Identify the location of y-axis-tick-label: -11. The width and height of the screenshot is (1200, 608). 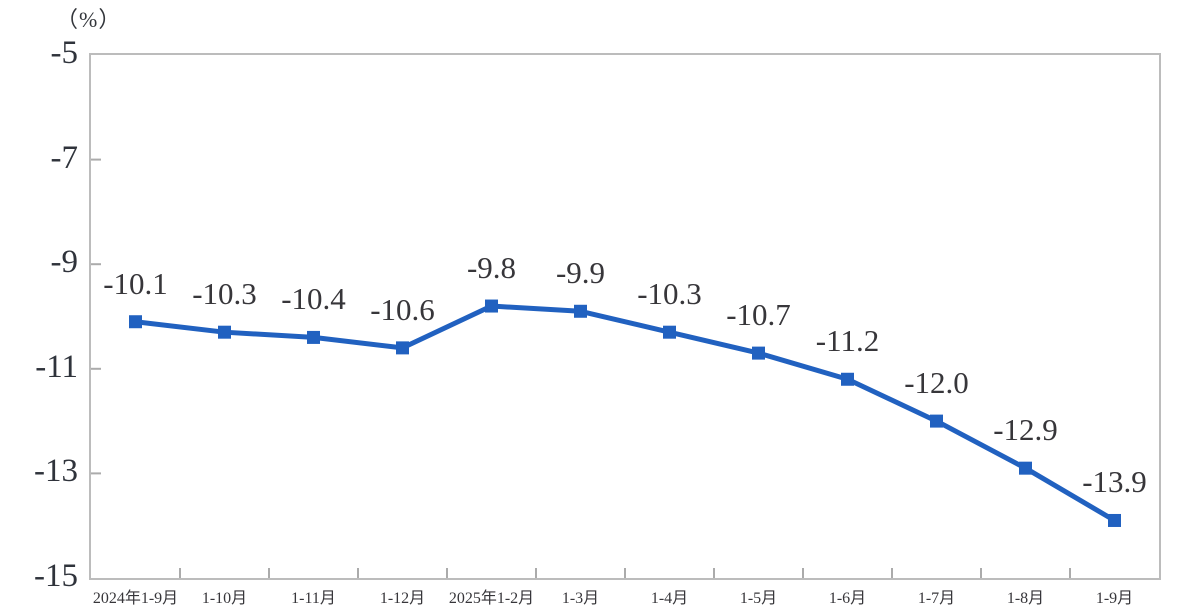
(56, 366).